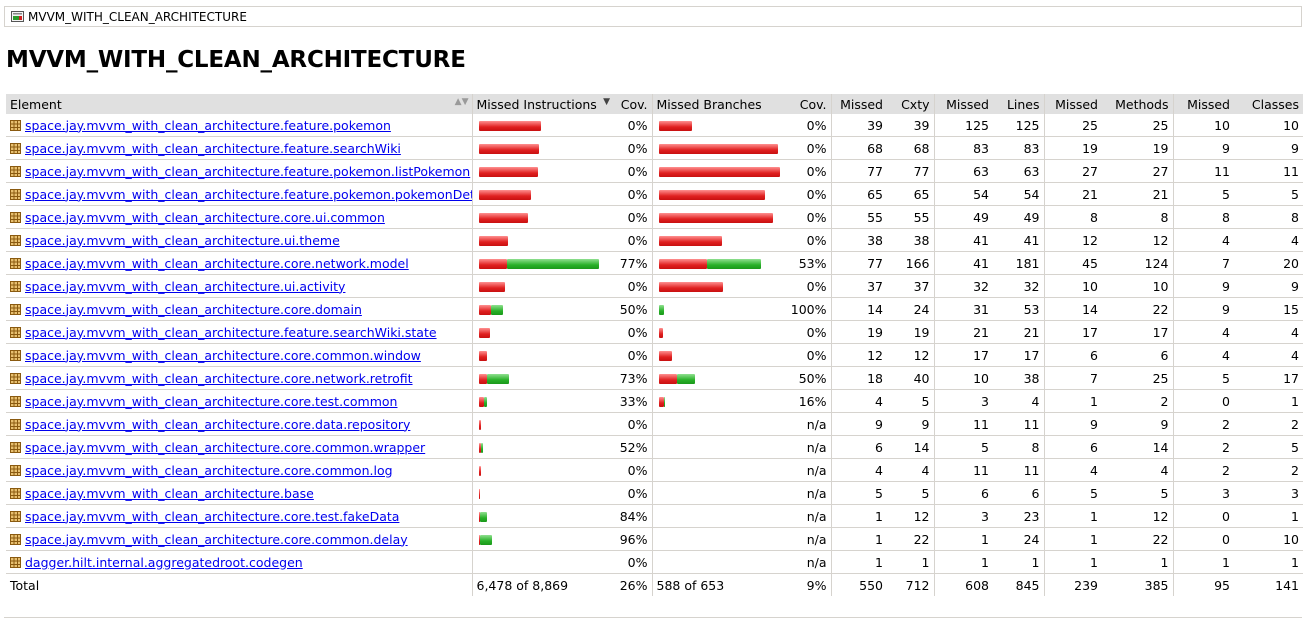  Describe the element at coordinates (1268, 171) in the screenshot. I see `classes-value: 11` at that location.